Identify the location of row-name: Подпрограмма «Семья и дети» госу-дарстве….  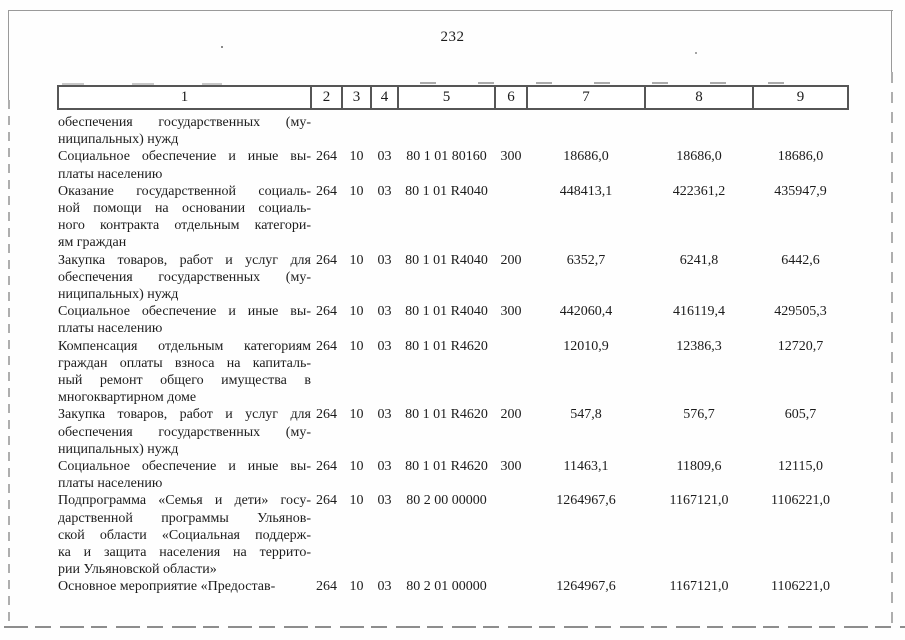
(184, 535).